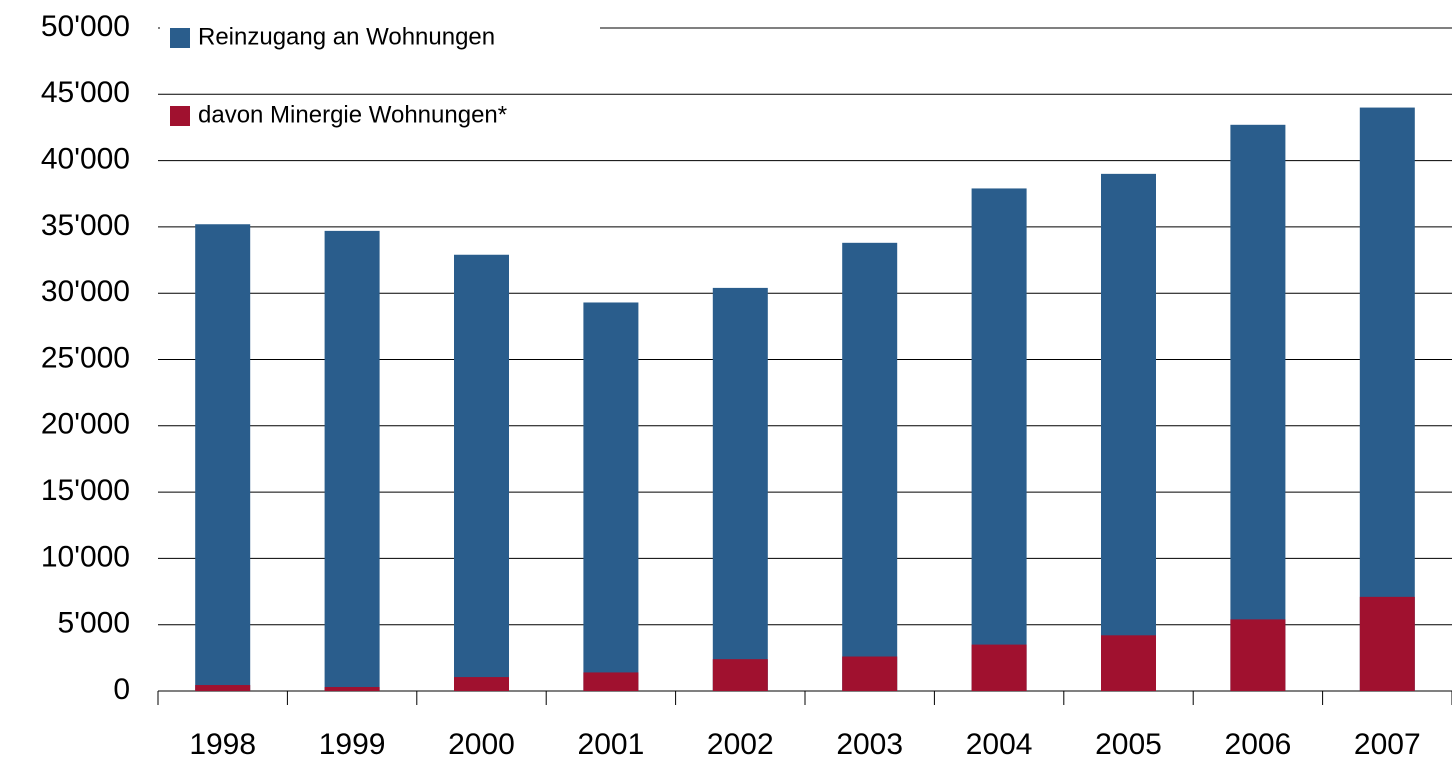  What do you see at coordinates (1258, 744) in the screenshot?
I see `x-tick-label: 2006` at bounding box center [1258, 744].